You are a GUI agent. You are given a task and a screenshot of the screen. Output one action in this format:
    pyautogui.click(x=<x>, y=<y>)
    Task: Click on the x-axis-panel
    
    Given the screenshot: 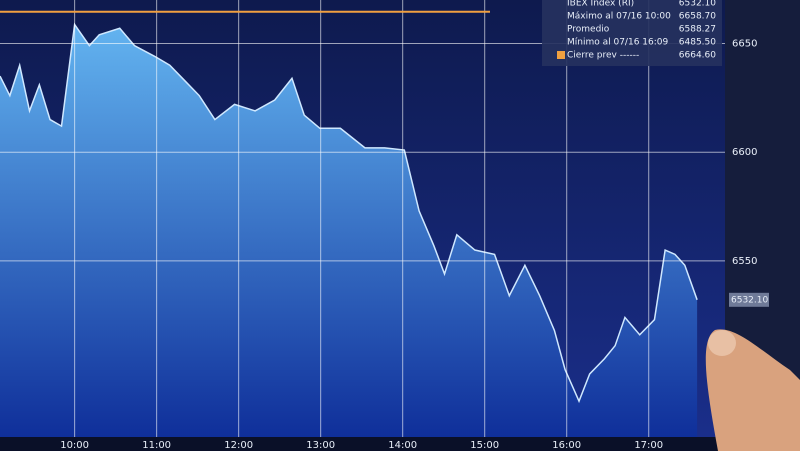 What is the action you would take?
    pyautogui.click(x=362, y=444)
    